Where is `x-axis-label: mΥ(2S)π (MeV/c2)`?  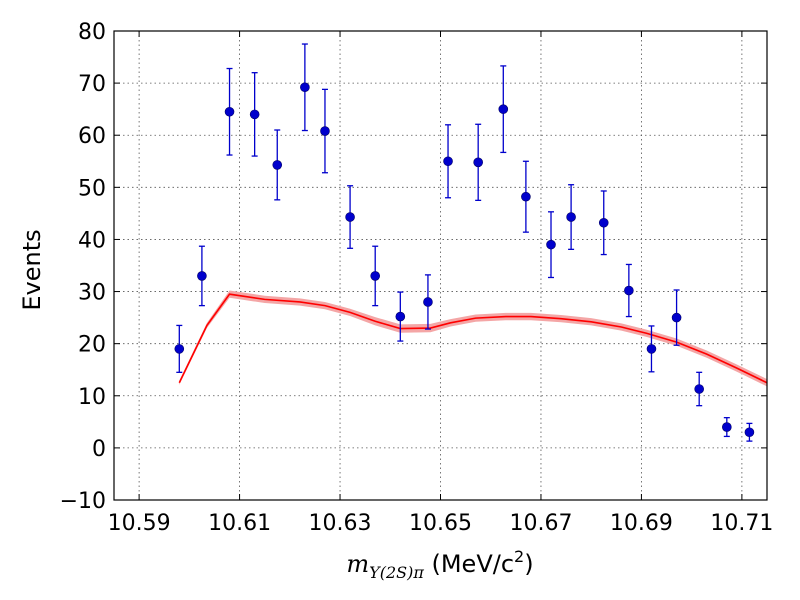
x-axis-label: mΥ(2S)π (MeV/c2) is located at coordinates (439, 564).